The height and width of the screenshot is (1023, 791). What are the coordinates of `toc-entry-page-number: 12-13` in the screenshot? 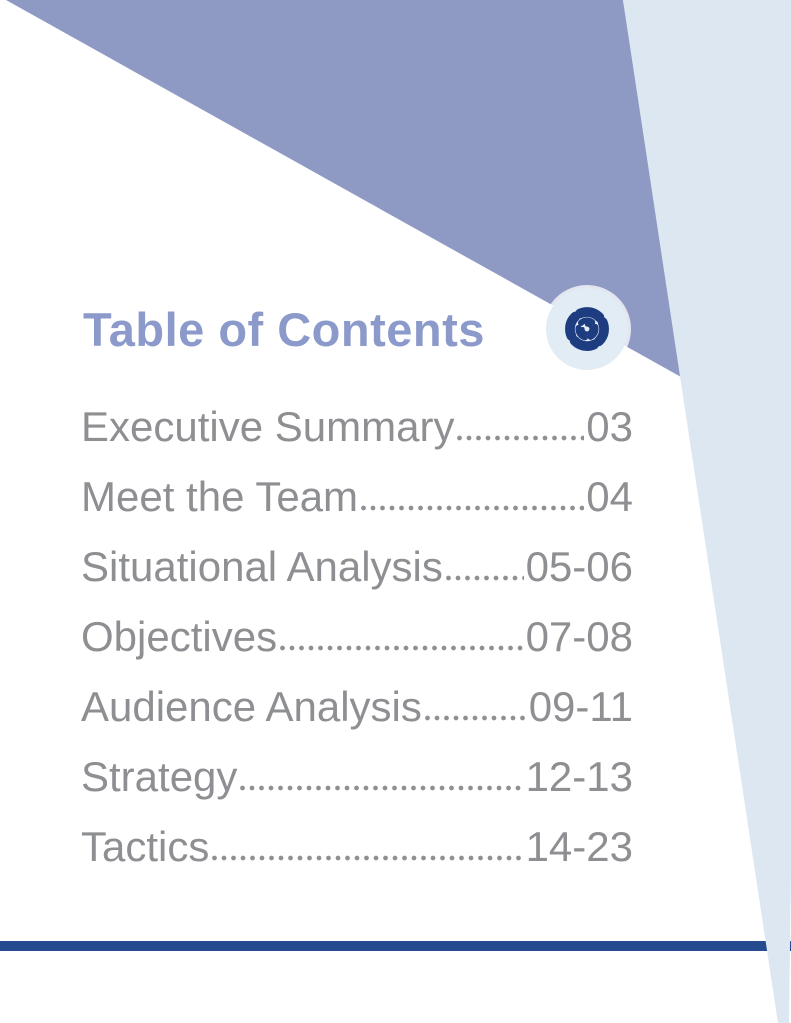 It's located at (579, 776).